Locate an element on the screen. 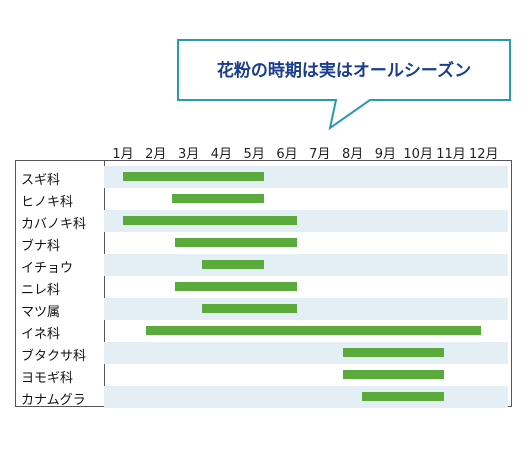 This screenshot has width=530, height=467. category-label: マツ属 is located at coordinates (41, 312).